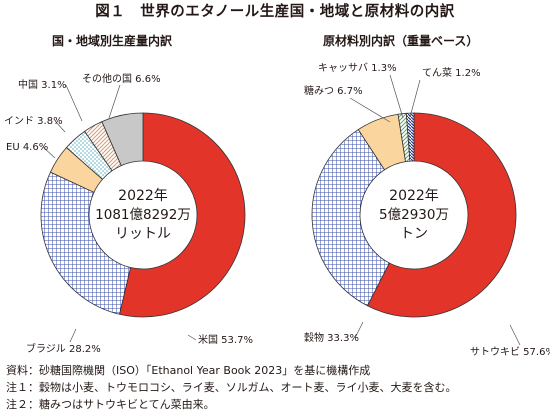 The image size is (550, 419). I want to click on figure-title: 図１ 世界のエタノール生産国・地域と原材料の内訳, so click(275, 12).